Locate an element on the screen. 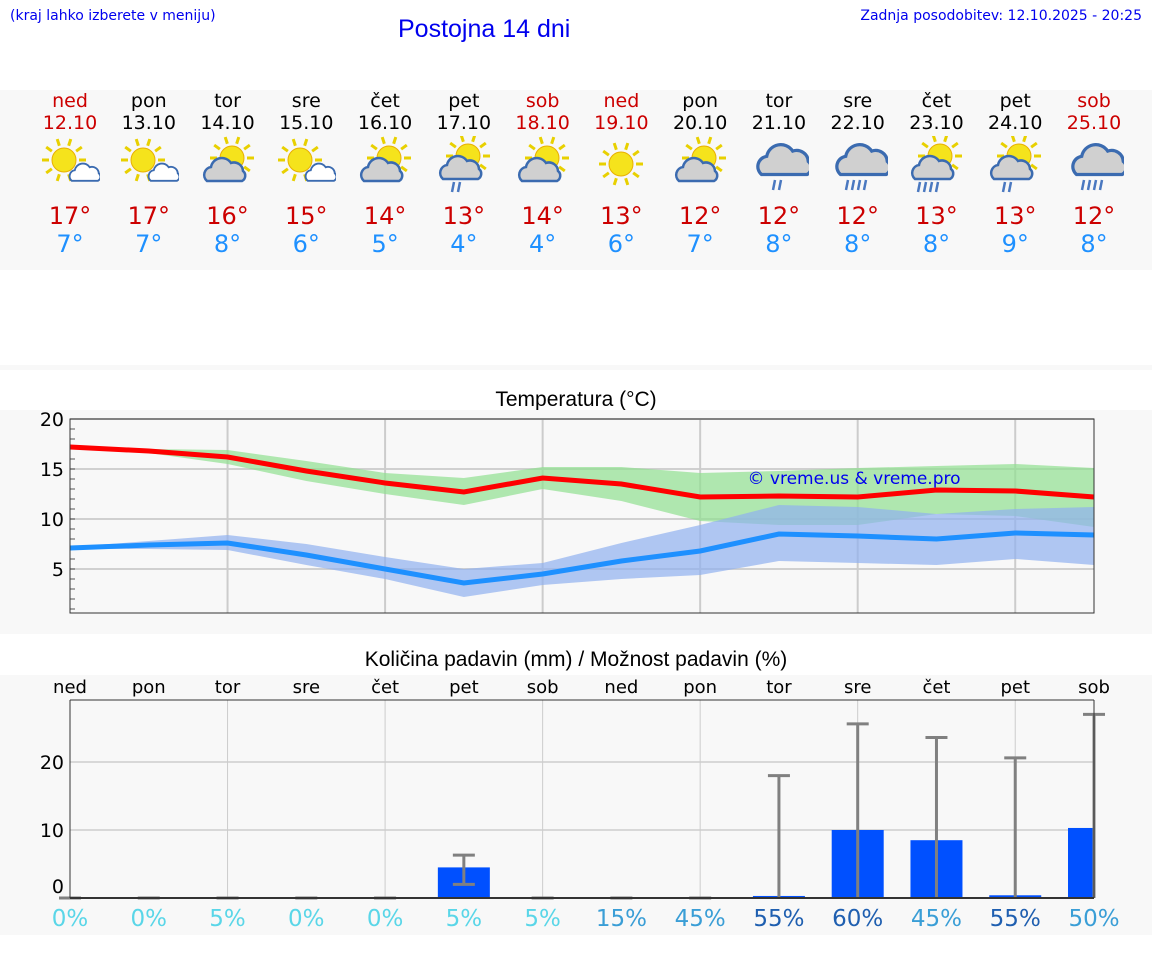 This screenshot has height=975, width=1152. y-tick-label: 5 is located at coordinates (58, 570).